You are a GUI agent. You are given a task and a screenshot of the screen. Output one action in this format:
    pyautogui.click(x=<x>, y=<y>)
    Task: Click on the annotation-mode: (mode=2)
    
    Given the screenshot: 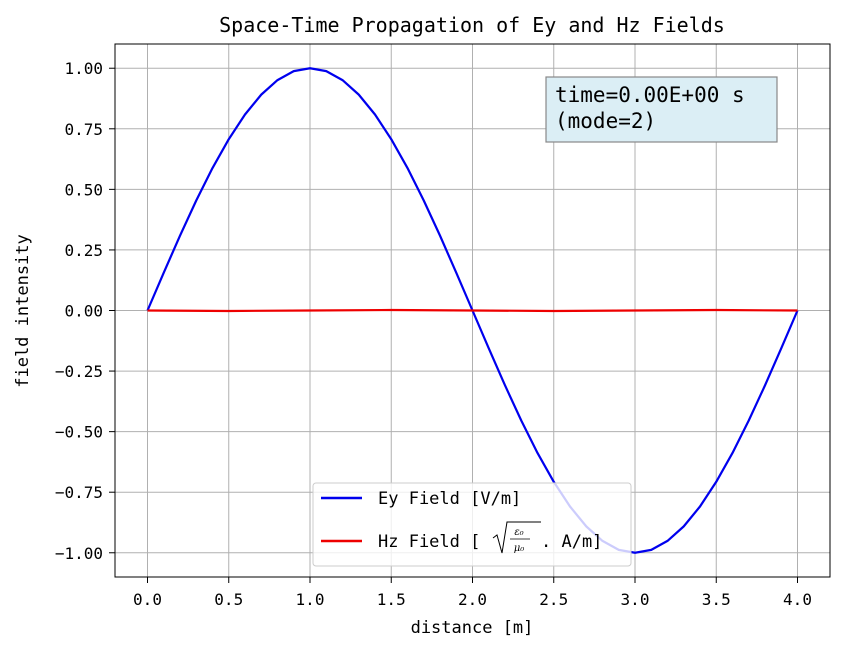 What is the action you would take?
    pyautogui.click(x=605, y=121)
    